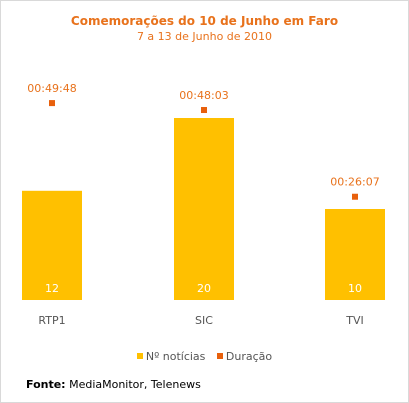 This screenshot has height=403, width=409. I want to click on category-label-tvi: TVI, so click(354, 320).